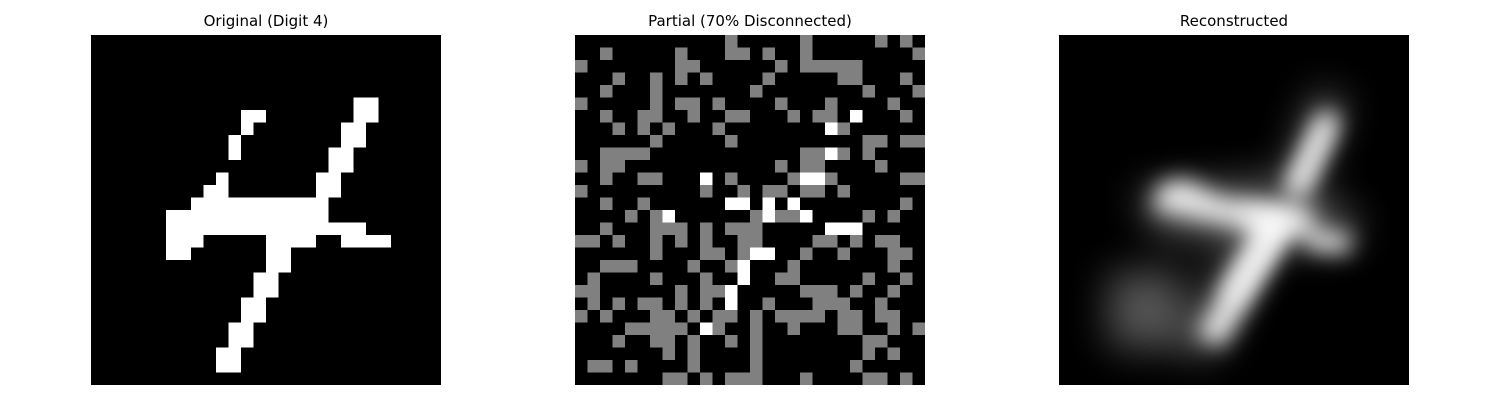 This screenshot has height=400, width=1500. Describe the element at coordinates (266, 21) in the screenshot. I see `original-panel-title: Original (Digit 4)` at that location.